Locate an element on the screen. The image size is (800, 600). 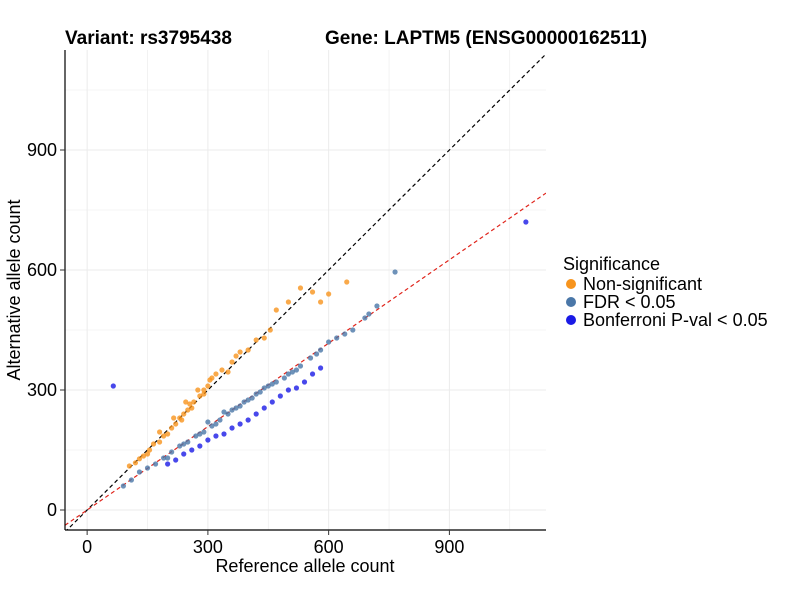
y-tick-label: 900 is located at coordinates (42, 150).